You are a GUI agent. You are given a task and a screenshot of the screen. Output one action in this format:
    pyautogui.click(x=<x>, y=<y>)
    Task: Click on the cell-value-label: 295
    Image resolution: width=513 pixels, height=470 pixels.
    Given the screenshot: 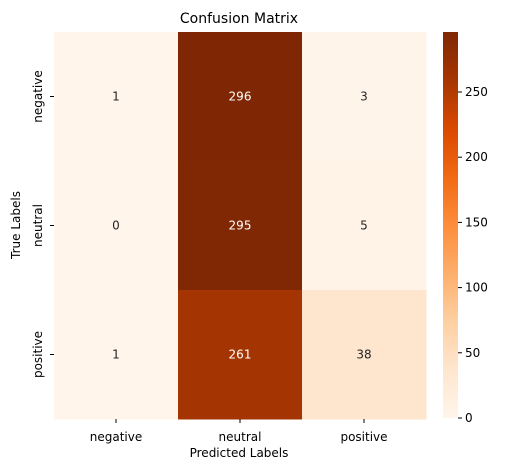 What is the action you would take?
    pyautogui.click(x=240, y=226)
    